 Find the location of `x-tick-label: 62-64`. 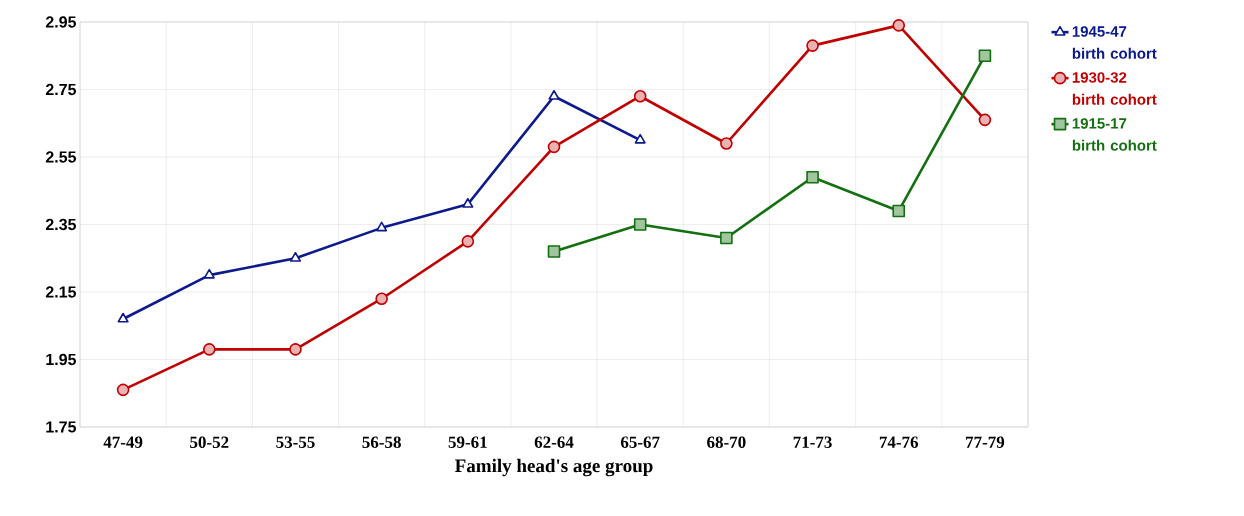

x-tick-label: 62-64 is located at coordinates (554, 442).